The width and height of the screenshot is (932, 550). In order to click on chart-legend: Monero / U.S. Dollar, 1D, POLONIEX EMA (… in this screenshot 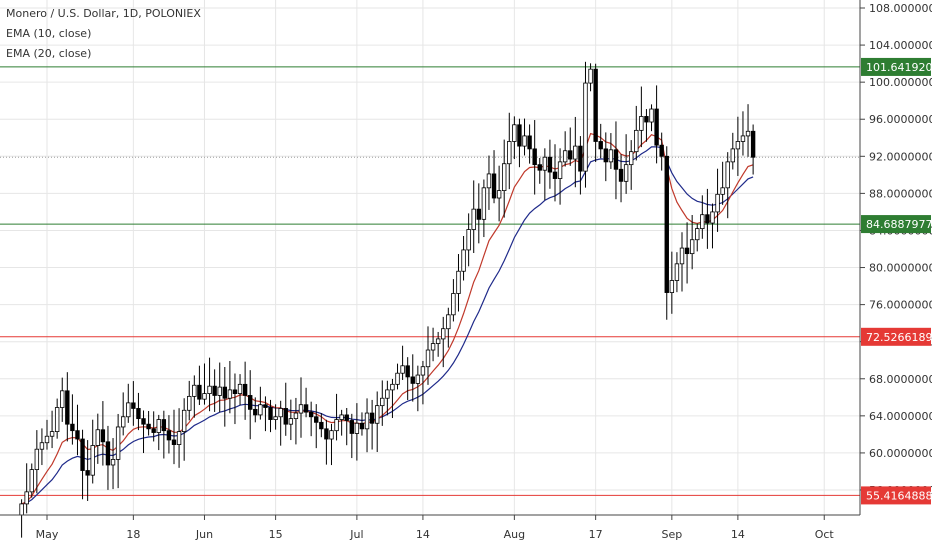, I will do `click(103, 34)`.